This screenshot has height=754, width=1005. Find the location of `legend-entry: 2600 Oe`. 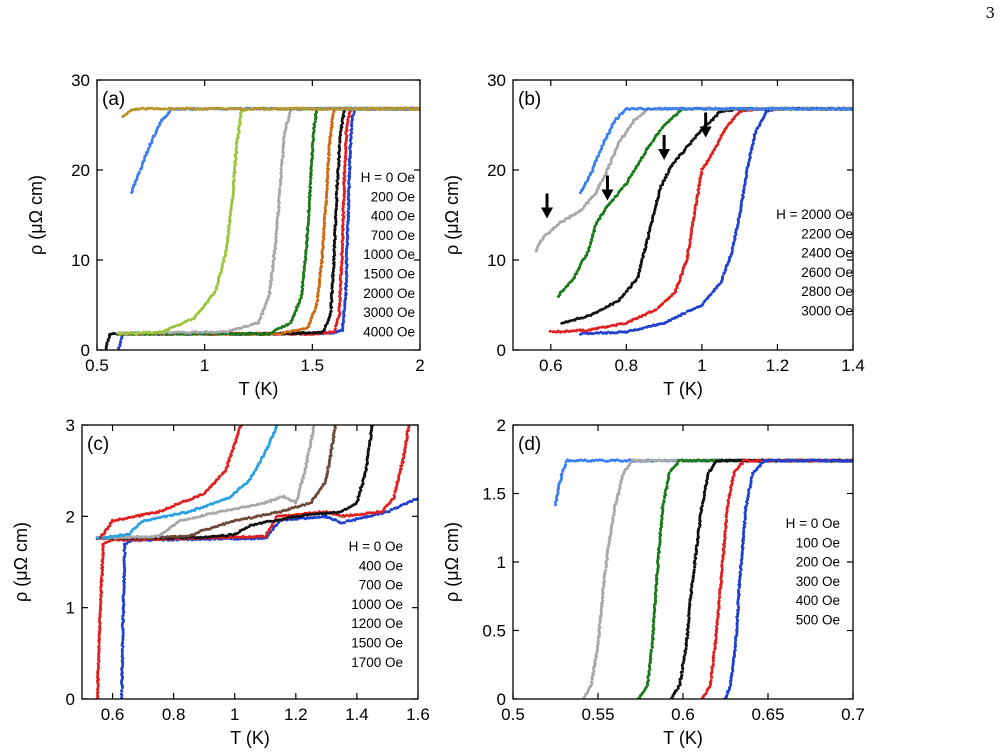

legend-entry: 2600 Oe is located at coordinates (827, 272).